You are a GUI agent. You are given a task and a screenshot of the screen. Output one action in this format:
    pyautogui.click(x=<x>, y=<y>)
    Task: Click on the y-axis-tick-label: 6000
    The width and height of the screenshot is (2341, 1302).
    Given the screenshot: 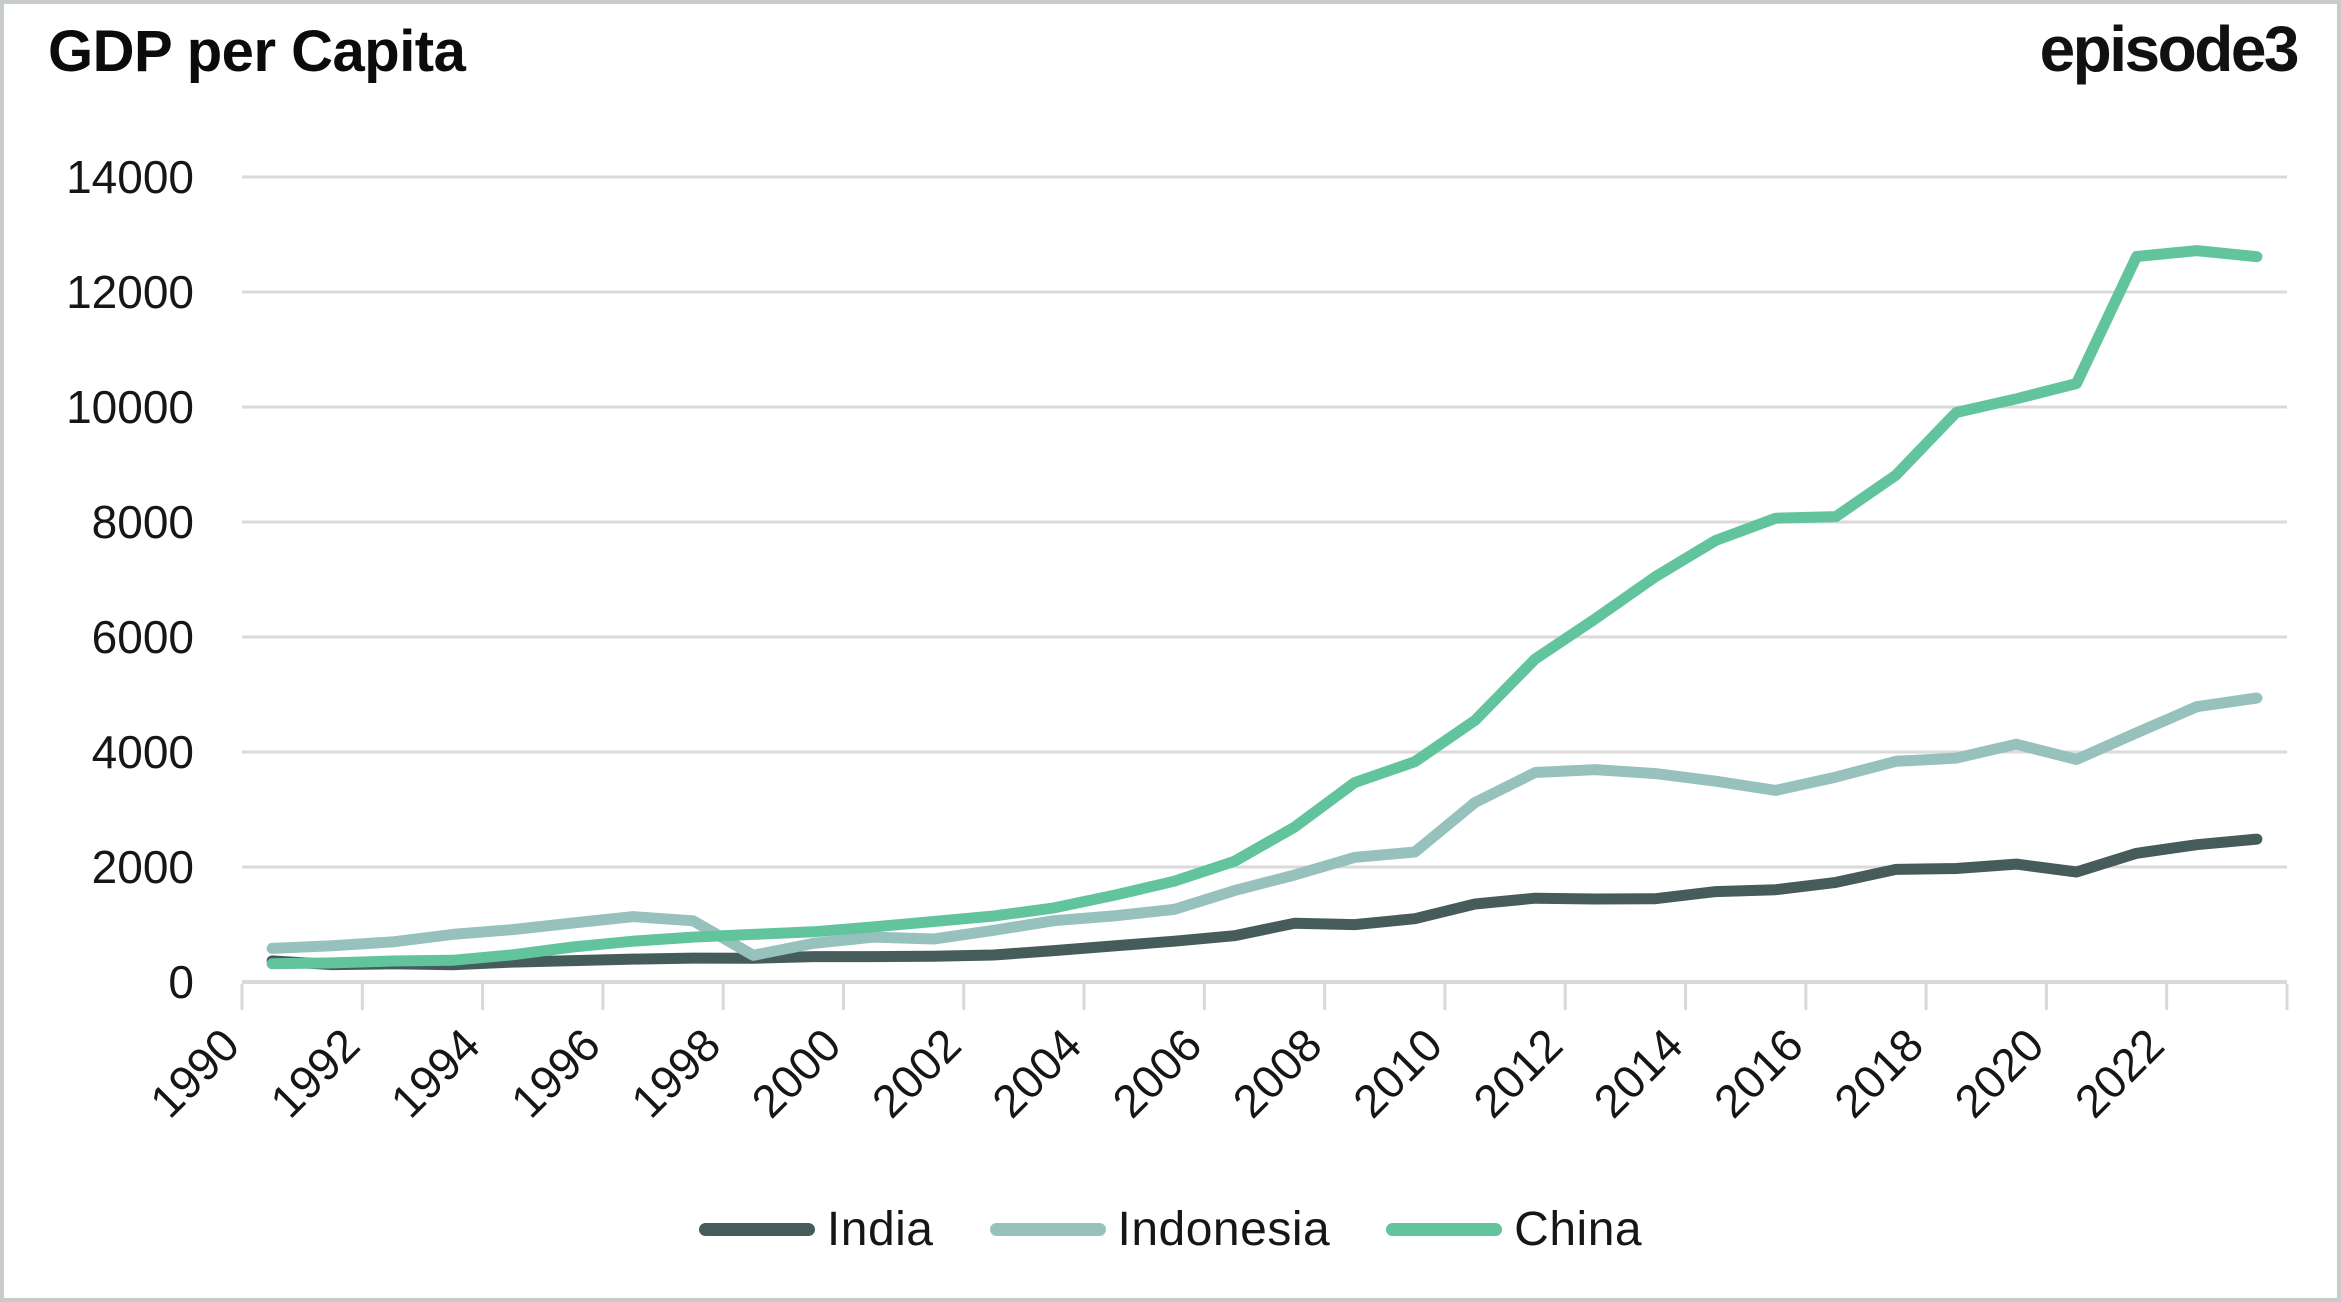 What is the action you would take?
    pyautogui.click(x=143, y=637)
    